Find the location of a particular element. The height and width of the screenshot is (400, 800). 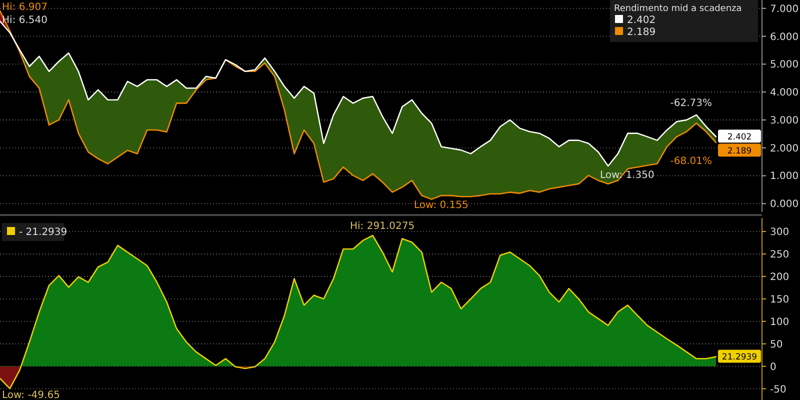

y-tick-label: 50 is located at coordinates (776, 344).